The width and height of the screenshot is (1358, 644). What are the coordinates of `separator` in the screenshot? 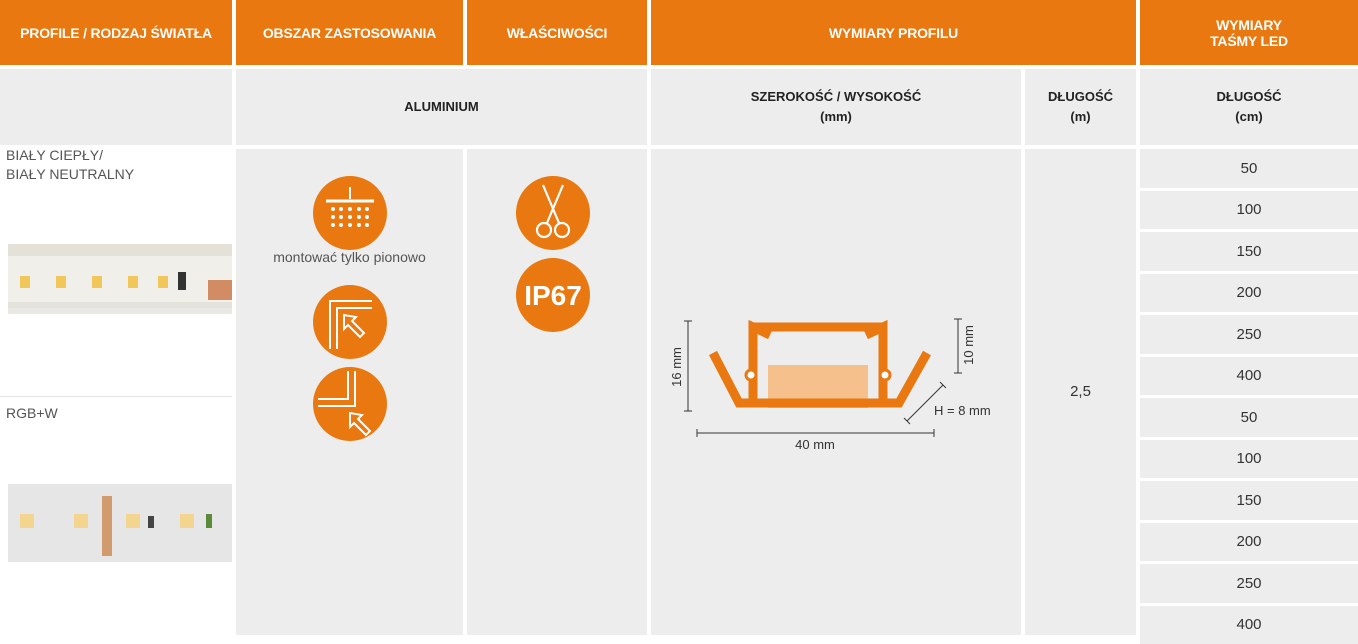 It's located at (116, 396).